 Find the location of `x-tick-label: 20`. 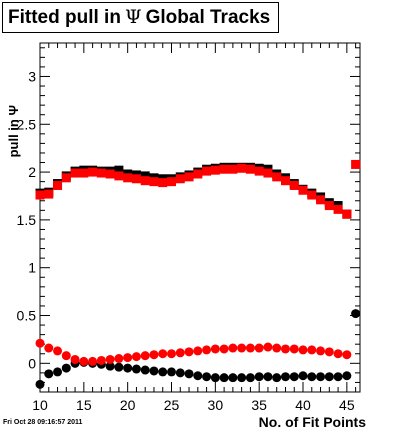

x-tick-label: 20 is located at coordinates (128, 405).